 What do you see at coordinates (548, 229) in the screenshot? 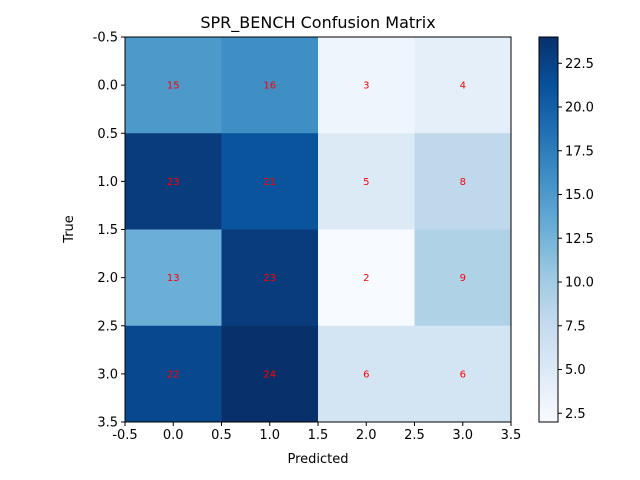
I see `colorbar` at bounding box center [548, 229].